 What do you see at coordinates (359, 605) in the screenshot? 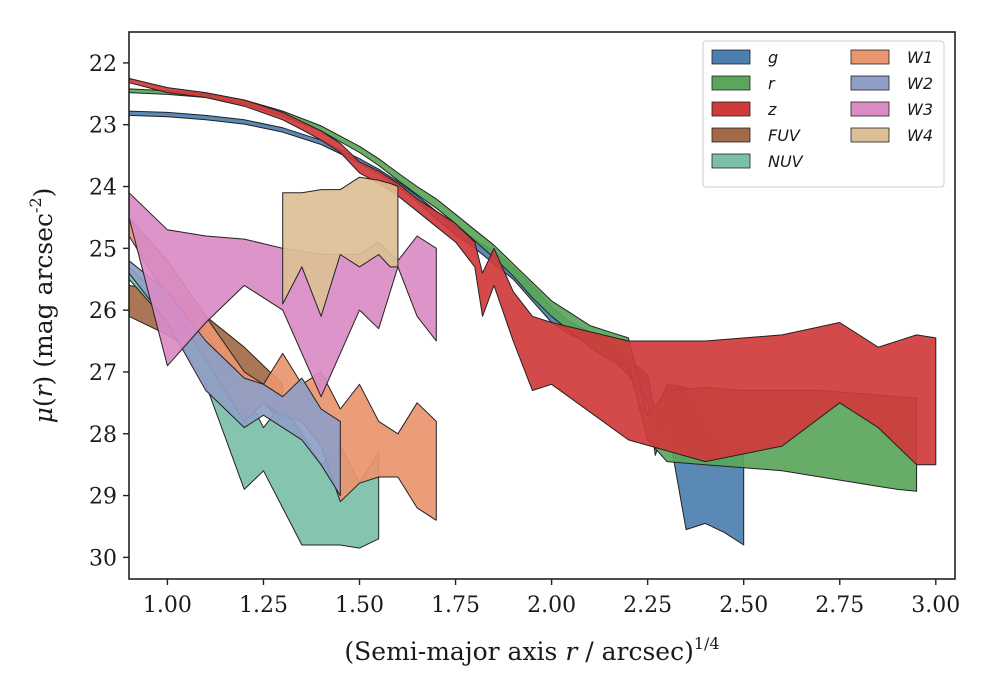
I see `x-tick-label: 1.50` at bounding box center [359, 605].